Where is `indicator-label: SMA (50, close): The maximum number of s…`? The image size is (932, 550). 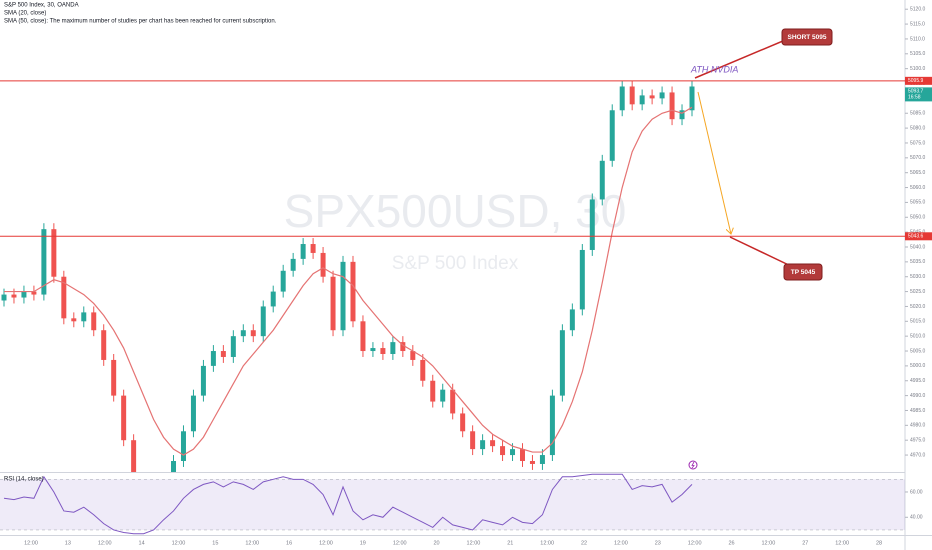
indicator-label: SMA (50, close): The maximum number of s… is located at coordinates (140, 22).